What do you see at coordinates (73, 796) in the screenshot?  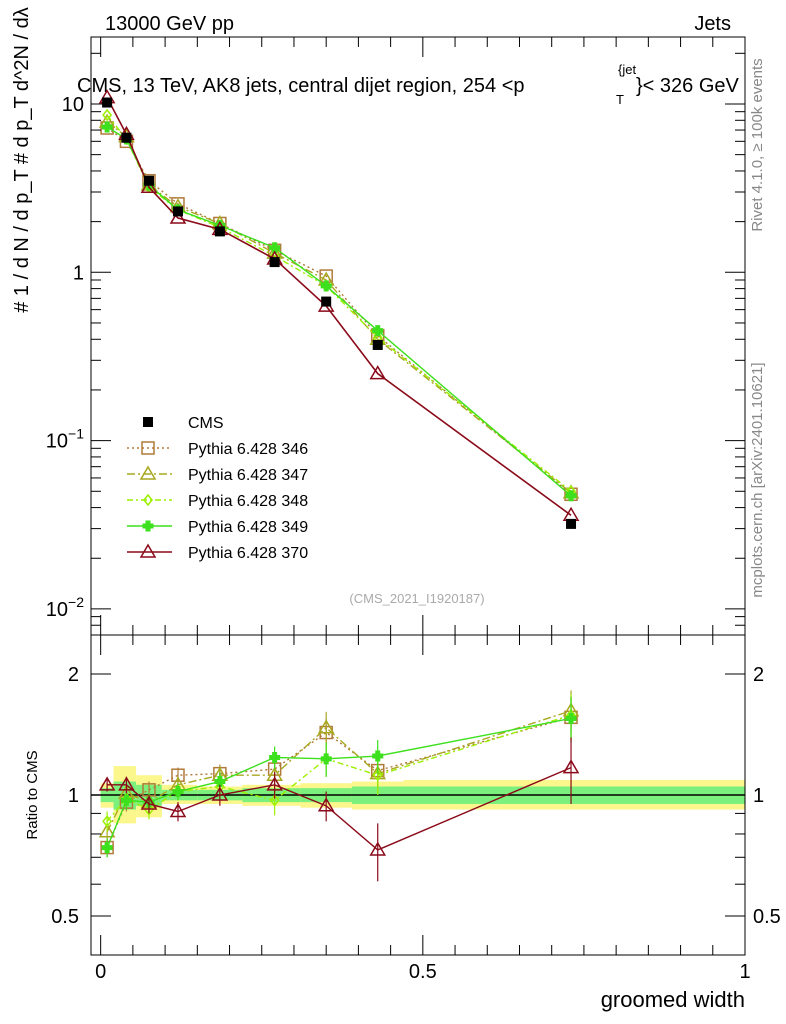 I see `ratio-ytick-label: 1` at bounding box center [73, 796].